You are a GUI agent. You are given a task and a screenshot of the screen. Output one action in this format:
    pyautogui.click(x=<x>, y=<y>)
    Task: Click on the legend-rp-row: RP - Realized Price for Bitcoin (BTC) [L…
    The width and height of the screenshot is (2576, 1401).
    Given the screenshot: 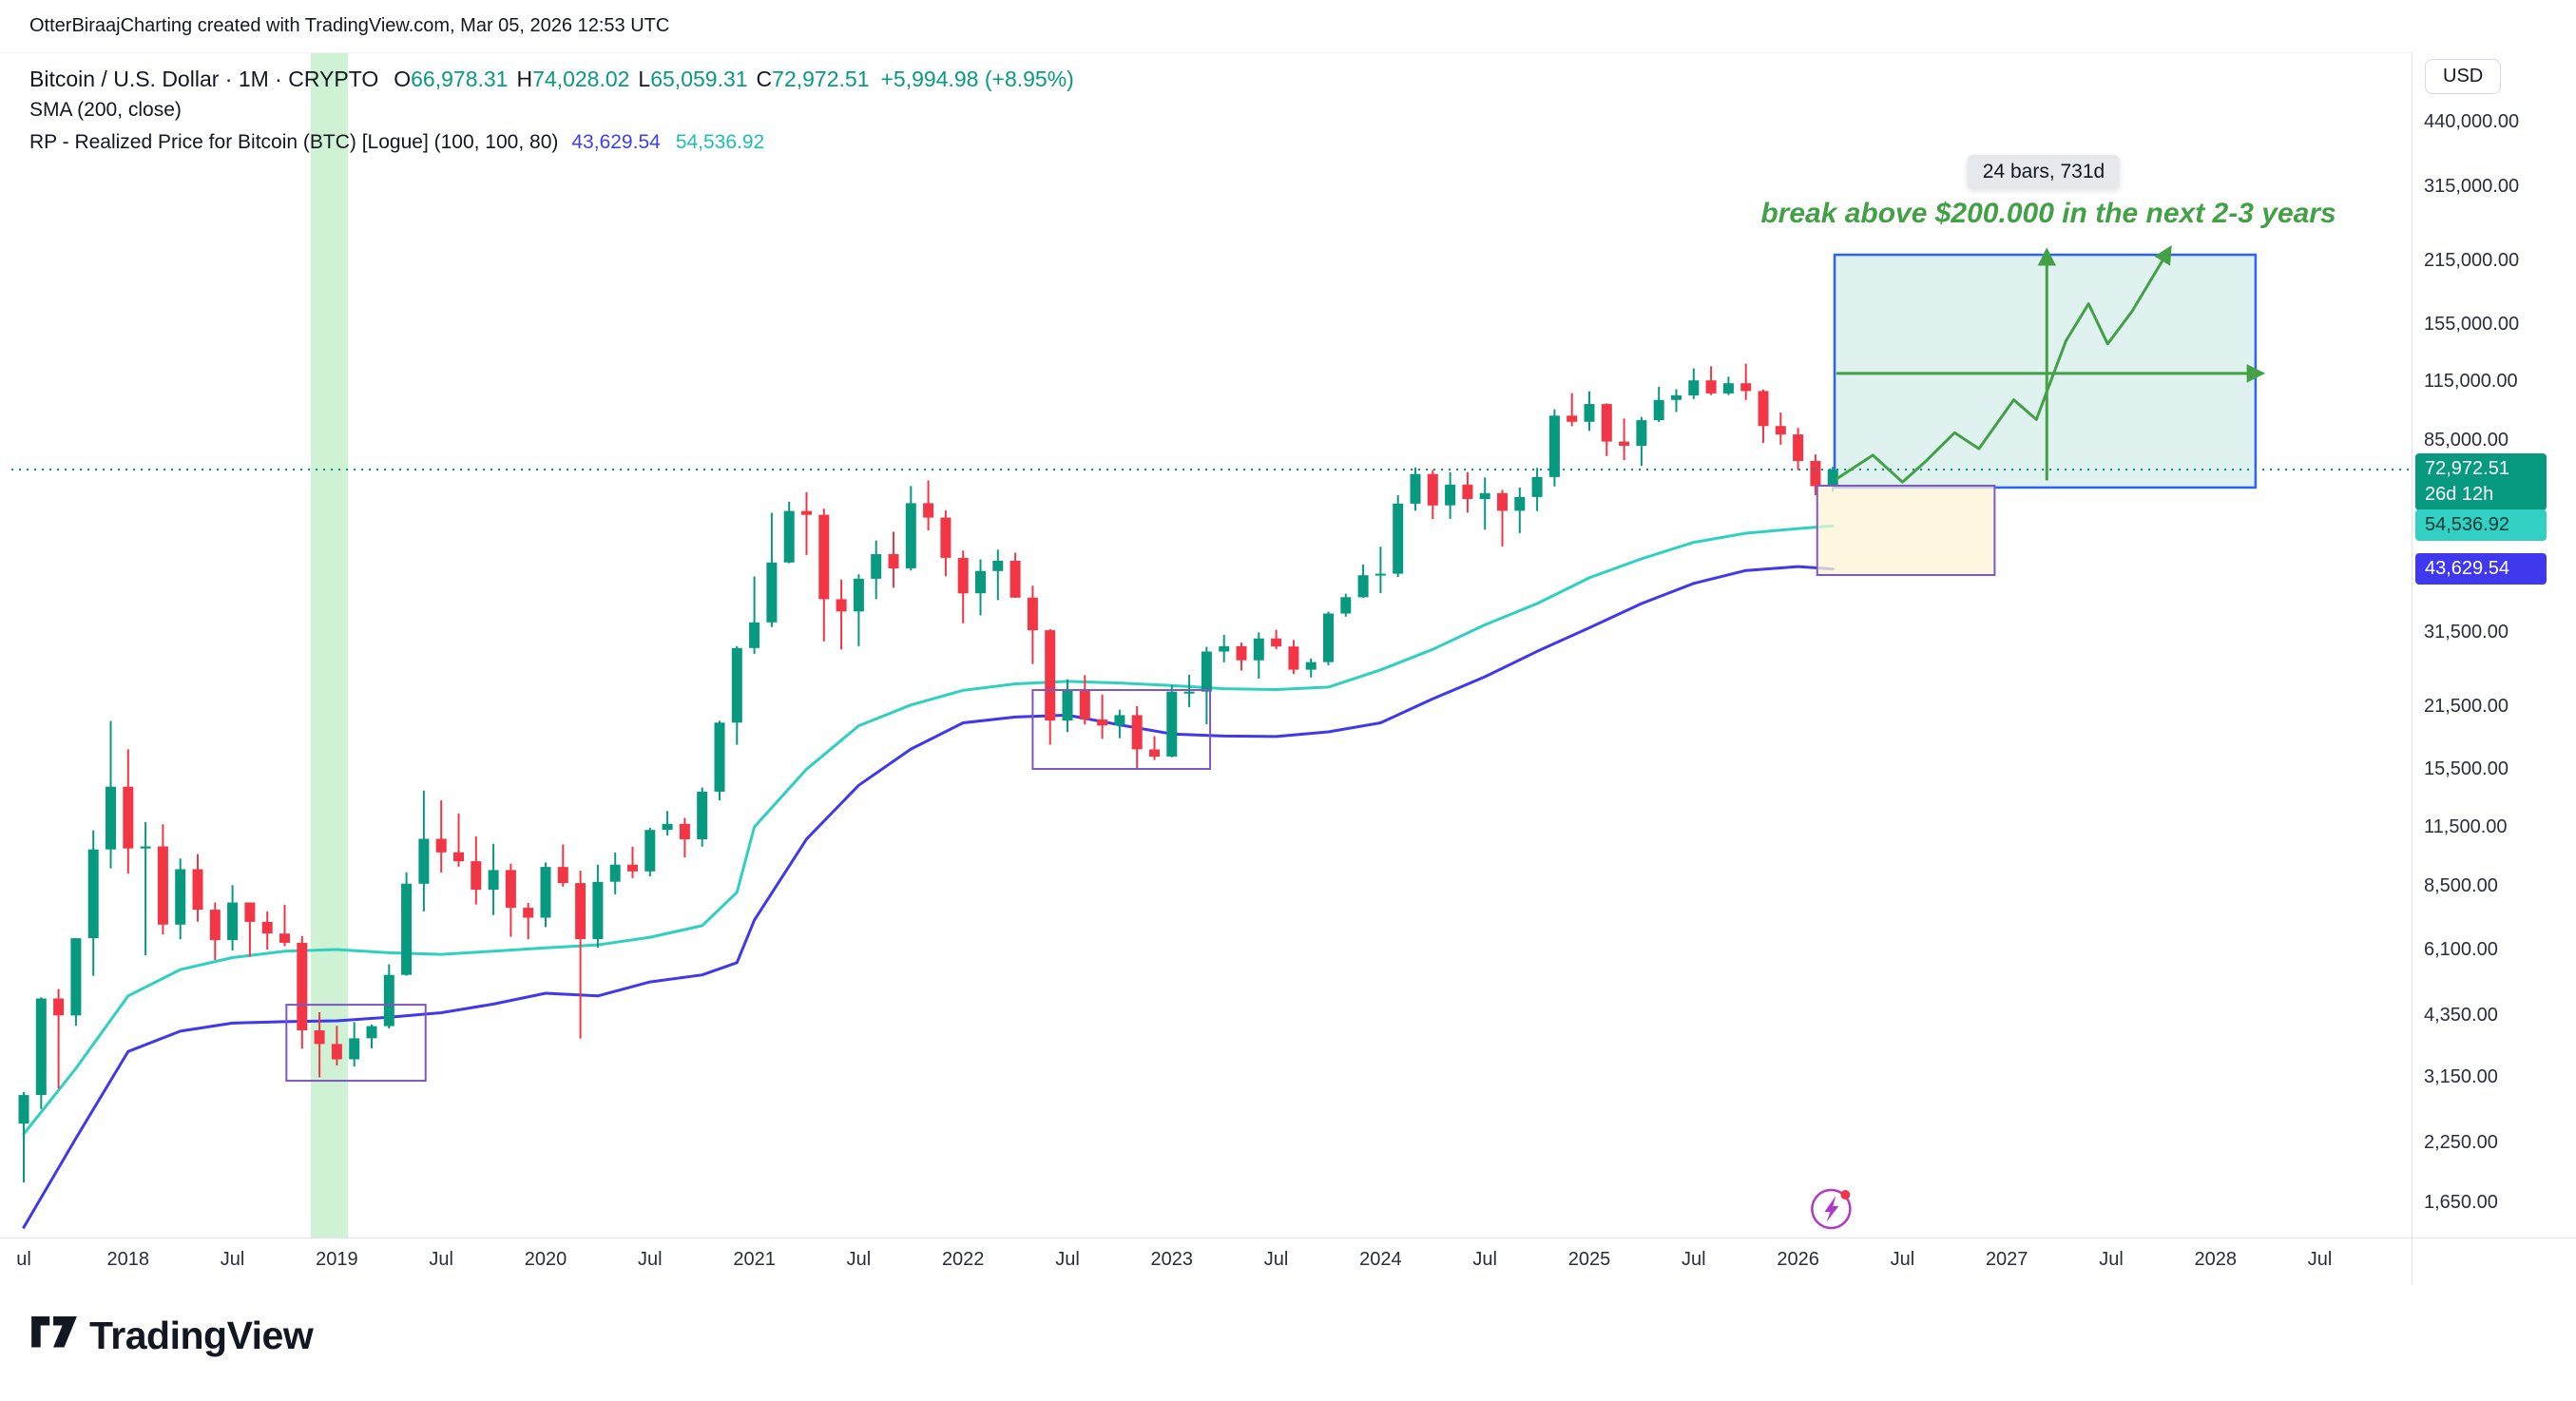 What is the action you would take?
    pyautogui.click(x=551, y=142)
    